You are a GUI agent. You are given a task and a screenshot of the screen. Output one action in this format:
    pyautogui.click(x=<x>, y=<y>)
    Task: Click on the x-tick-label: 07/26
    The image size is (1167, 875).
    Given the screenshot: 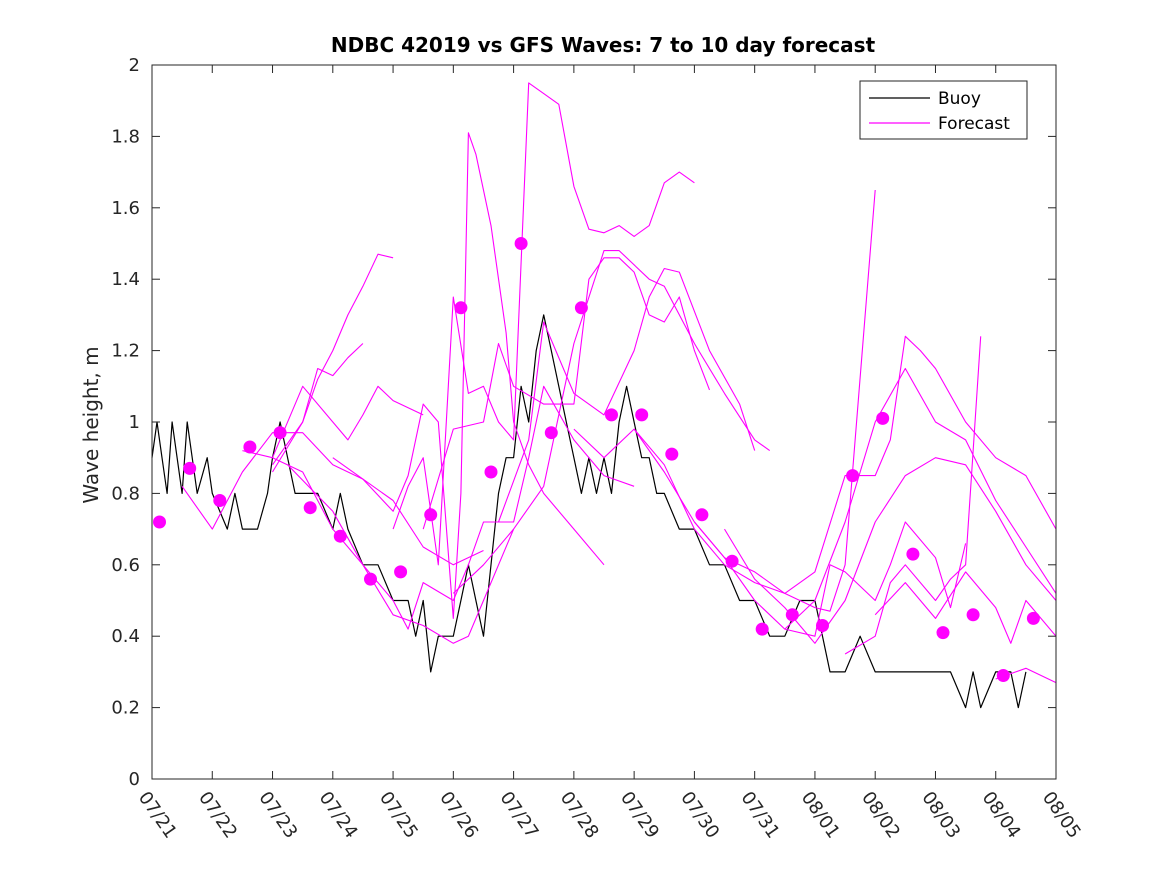 What is the action you would take?
    pyautogui.click(x=458, y=815)
    